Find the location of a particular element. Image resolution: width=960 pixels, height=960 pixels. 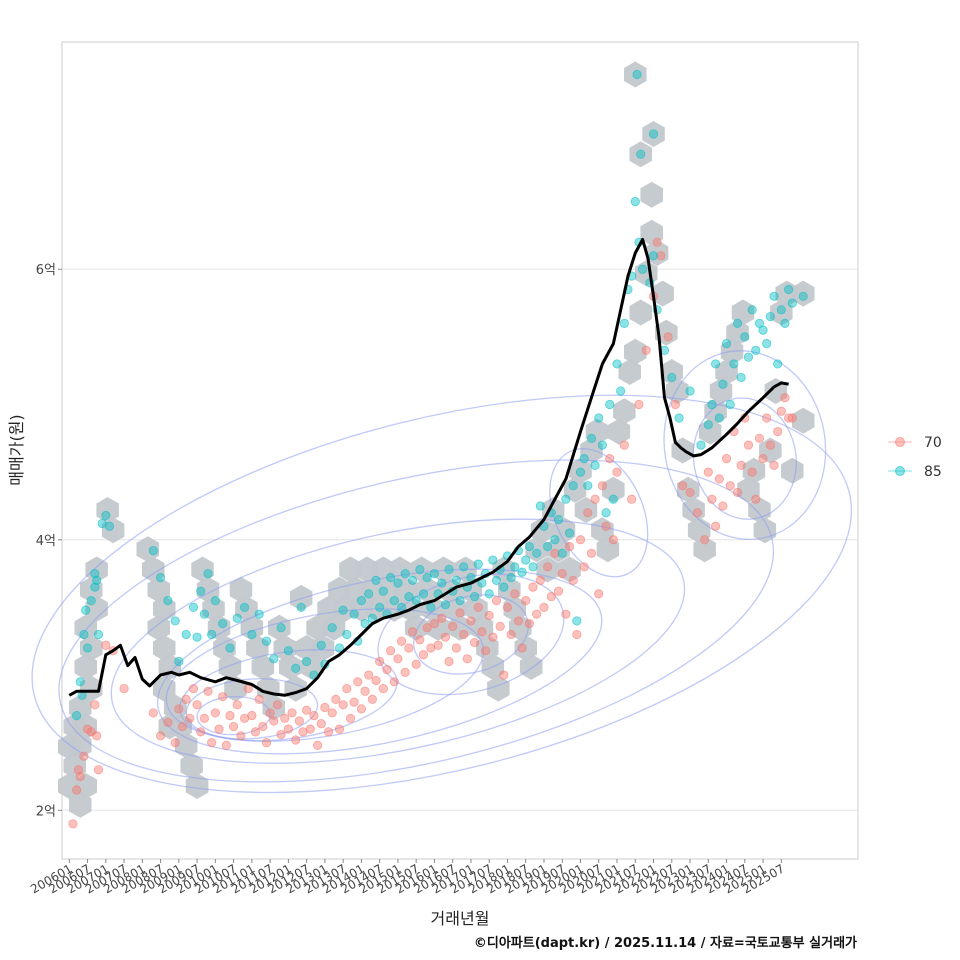

legend-key-point is located at coordinates (900, 442).